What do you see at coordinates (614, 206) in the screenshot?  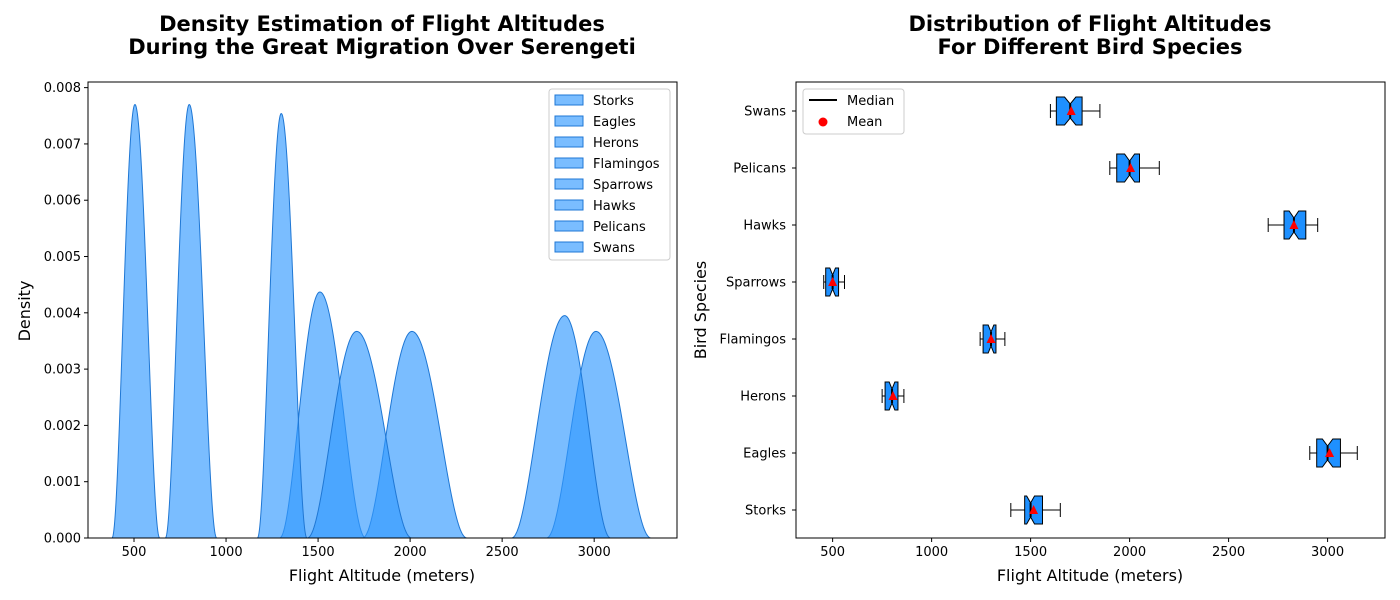 I see `kde-legend-label: Hawks` at bounding box center [614, 206].